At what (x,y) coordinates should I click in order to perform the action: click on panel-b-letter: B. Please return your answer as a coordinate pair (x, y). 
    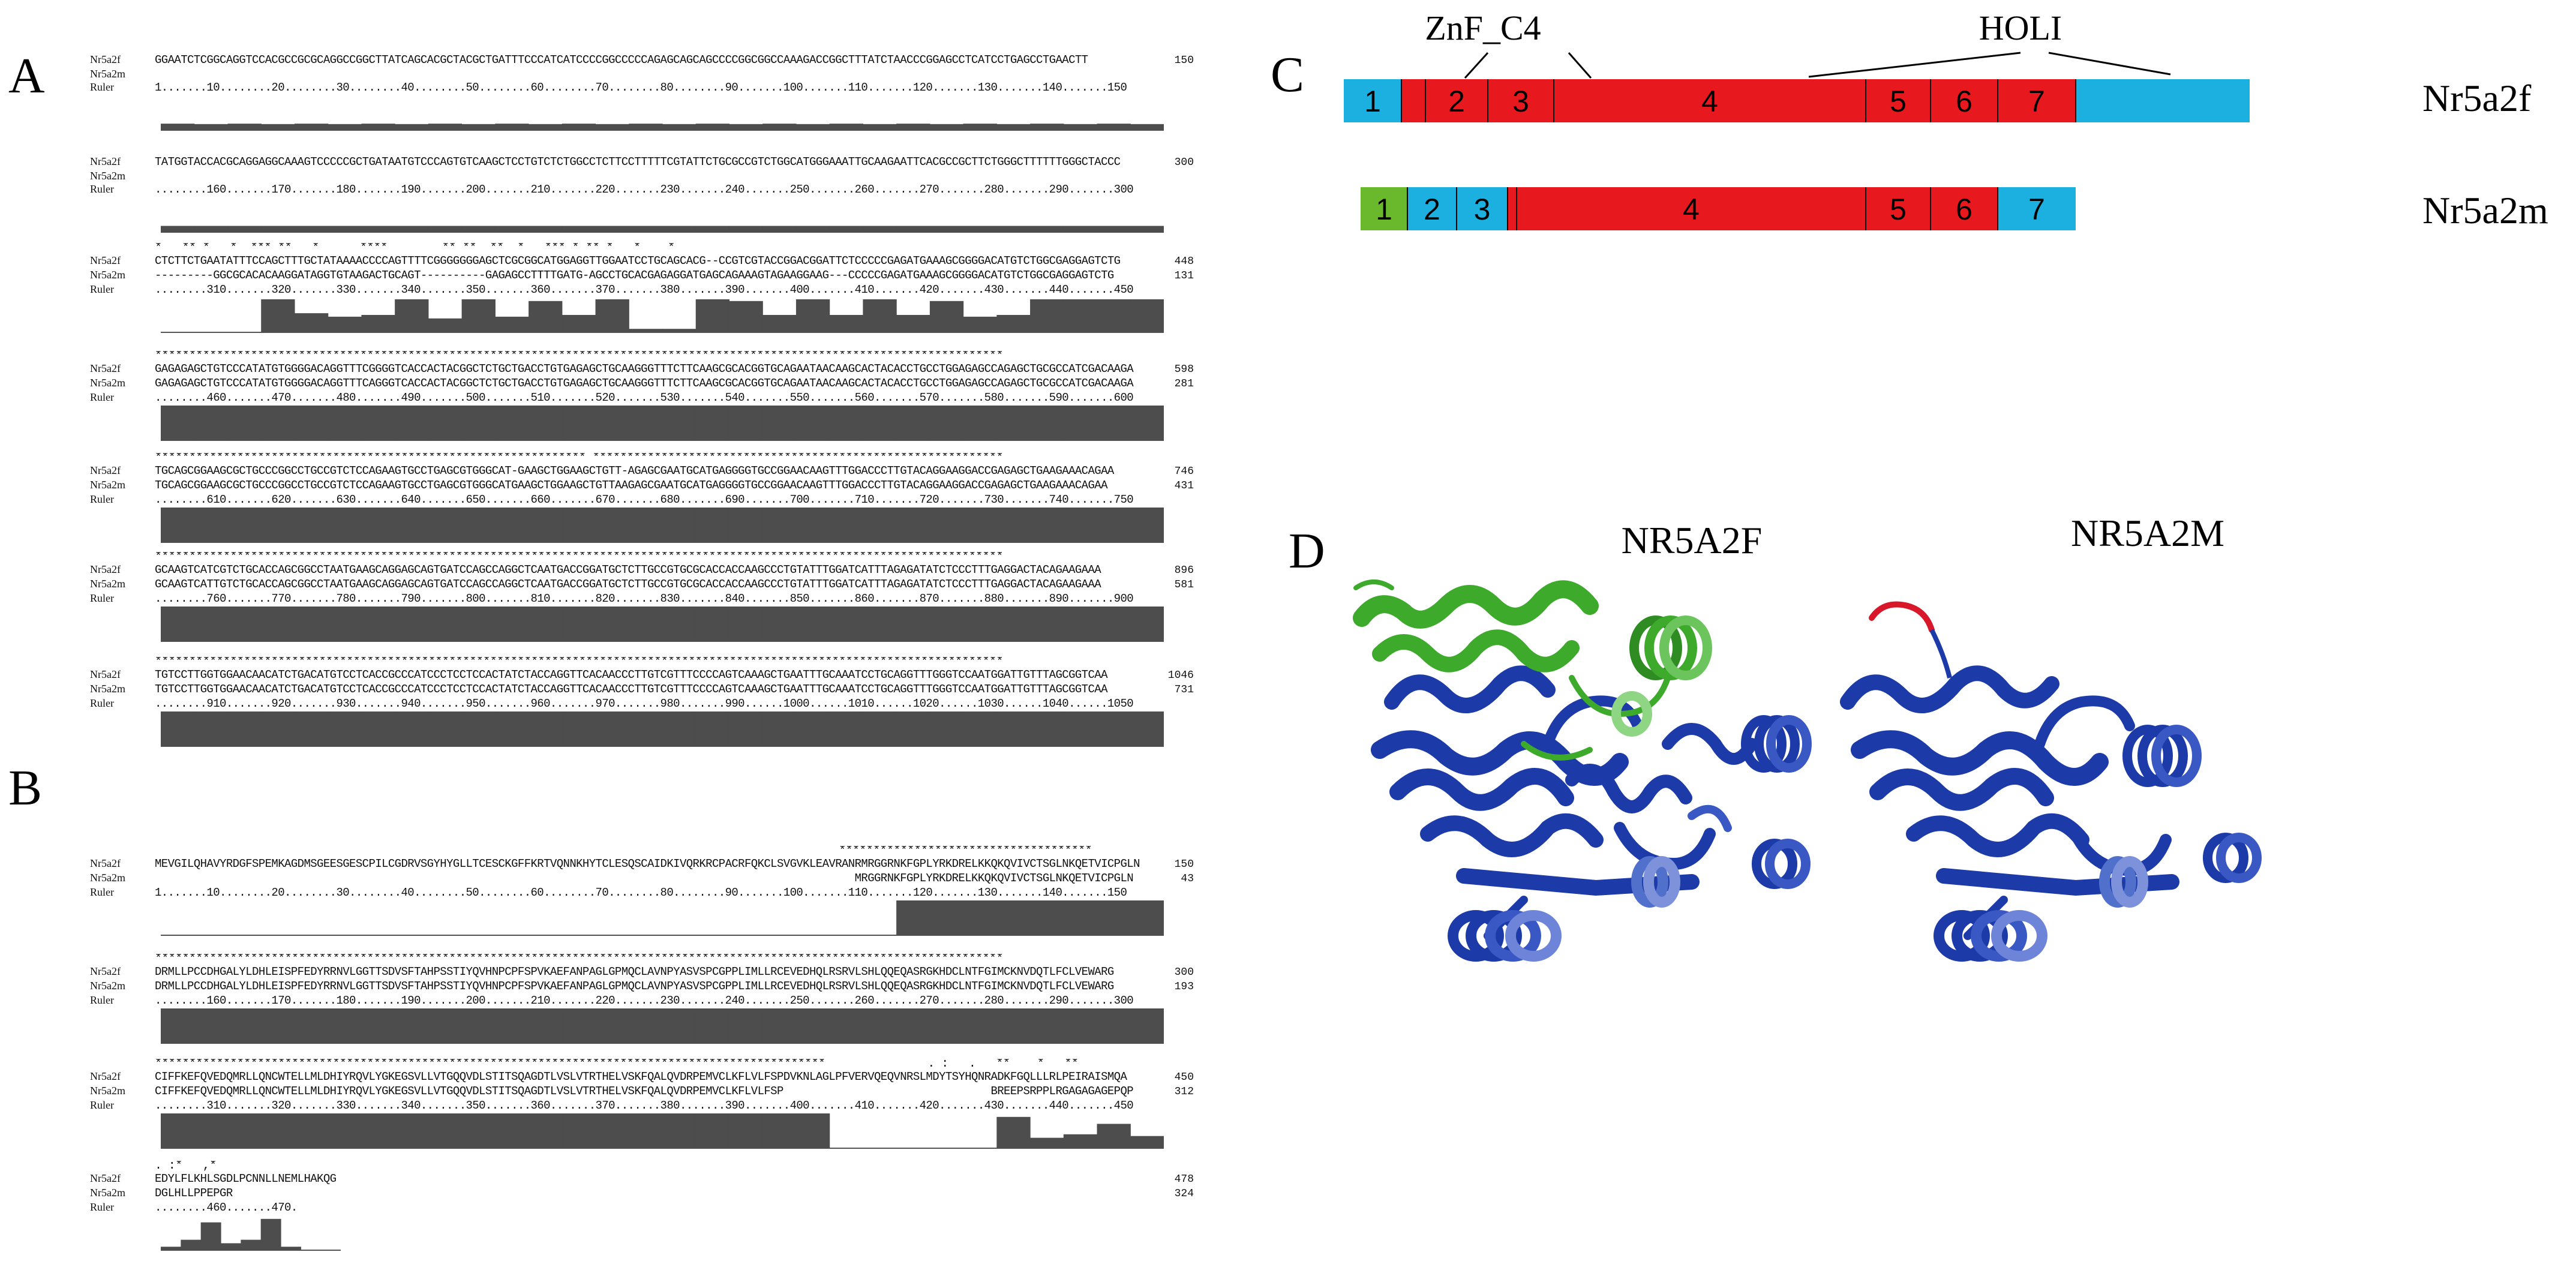
    Looking at the image, I should click on (25, 788).